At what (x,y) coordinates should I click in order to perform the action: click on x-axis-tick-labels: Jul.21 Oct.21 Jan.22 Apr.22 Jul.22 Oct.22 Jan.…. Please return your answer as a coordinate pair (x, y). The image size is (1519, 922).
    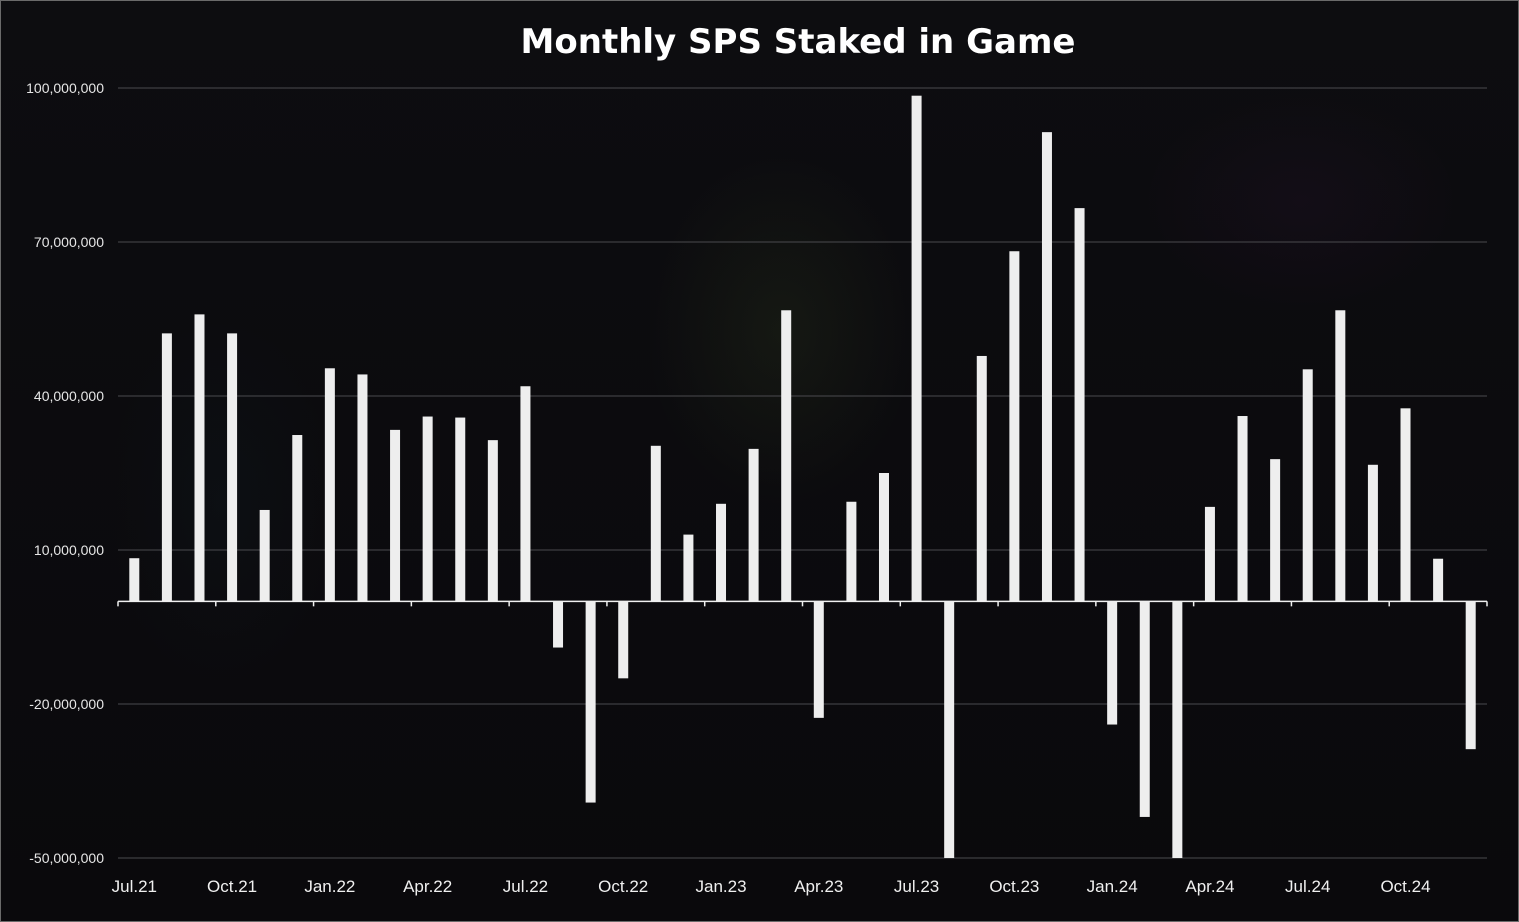
    Looking at the image, I should click on (771, 886).